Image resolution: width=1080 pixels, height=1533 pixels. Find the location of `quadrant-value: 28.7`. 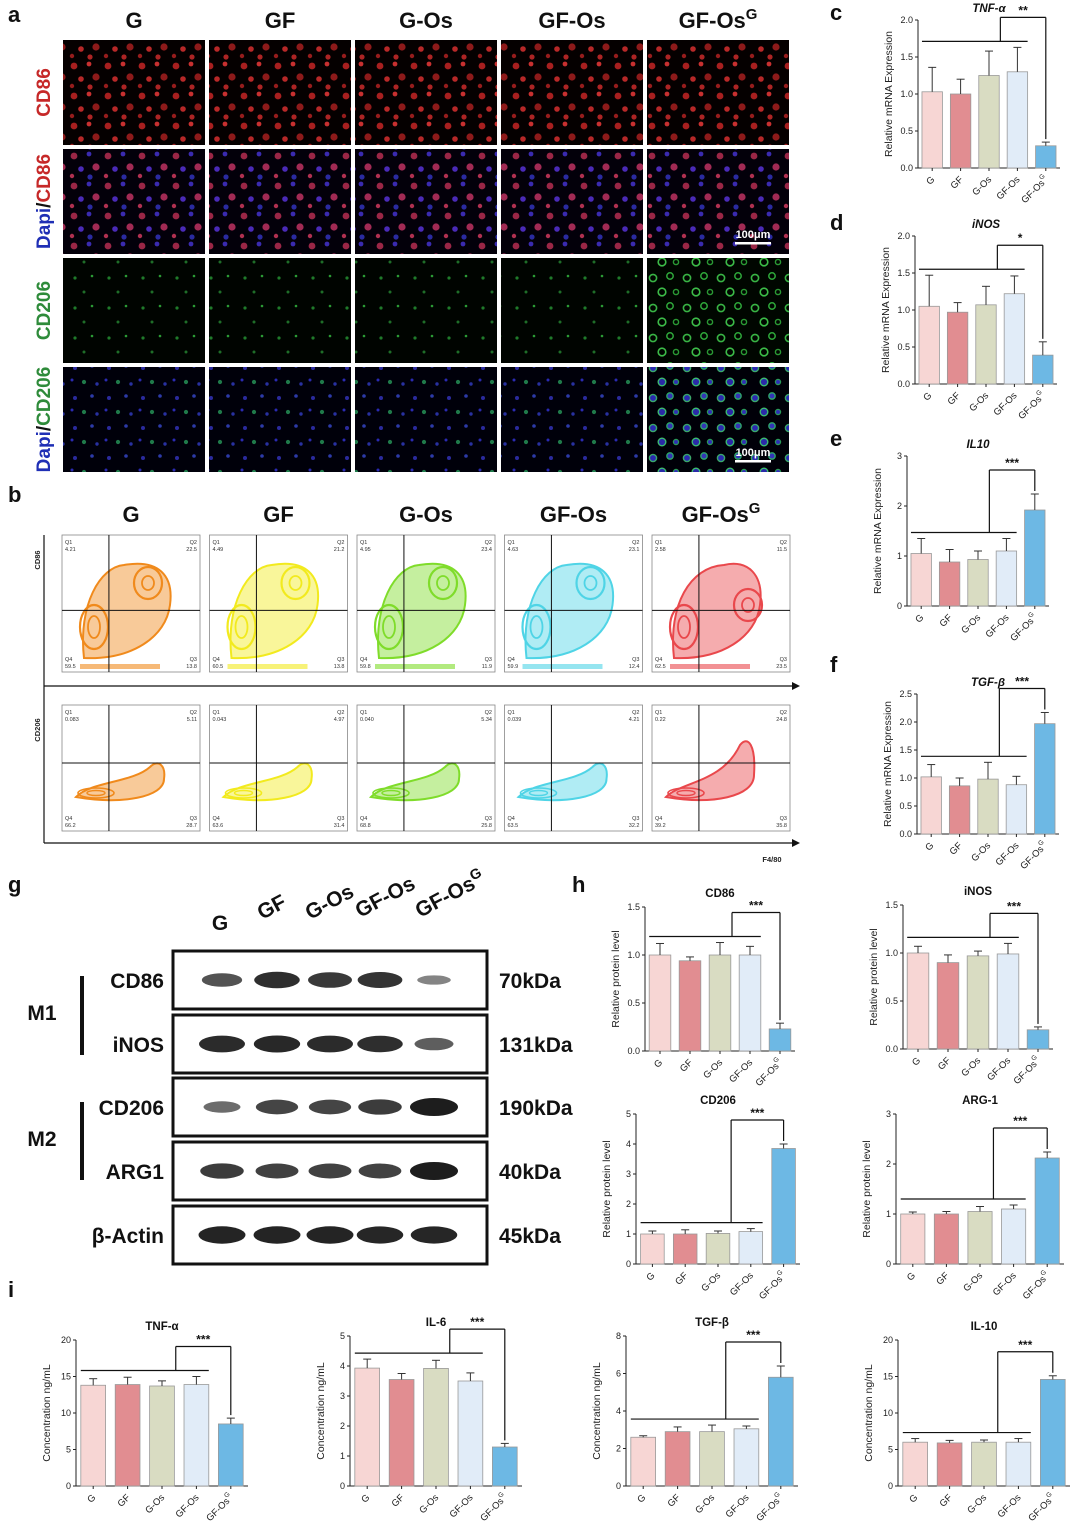

quadrant-value: 28.7 is located at coordinates (191, 826).